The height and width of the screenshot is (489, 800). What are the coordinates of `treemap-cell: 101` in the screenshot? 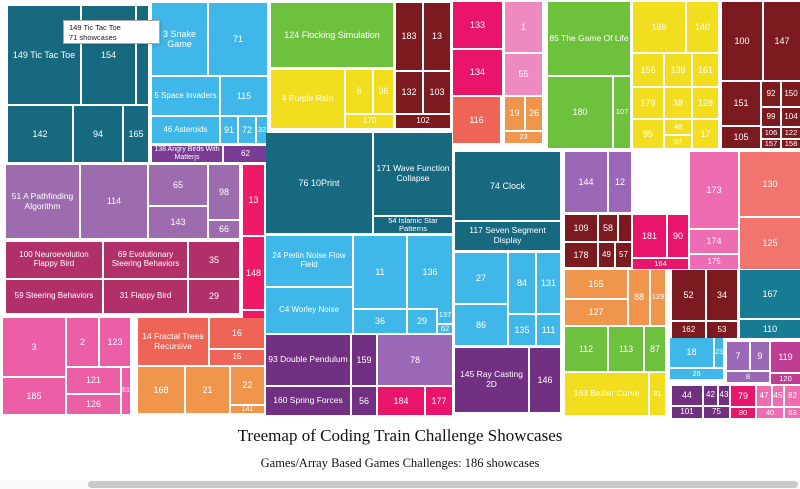 It's located at (687, 412).